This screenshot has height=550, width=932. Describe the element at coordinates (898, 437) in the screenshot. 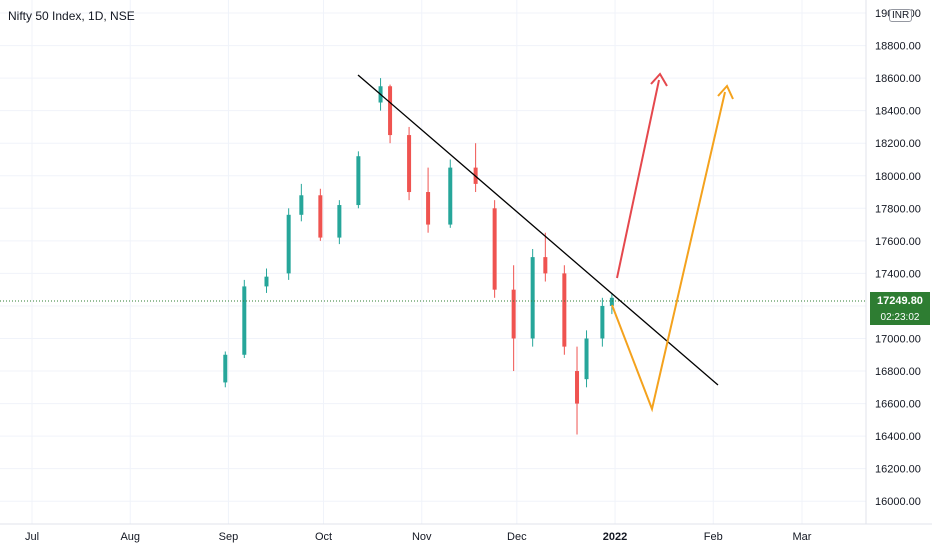

I see `y-tick-label: 16400.00` at that location.